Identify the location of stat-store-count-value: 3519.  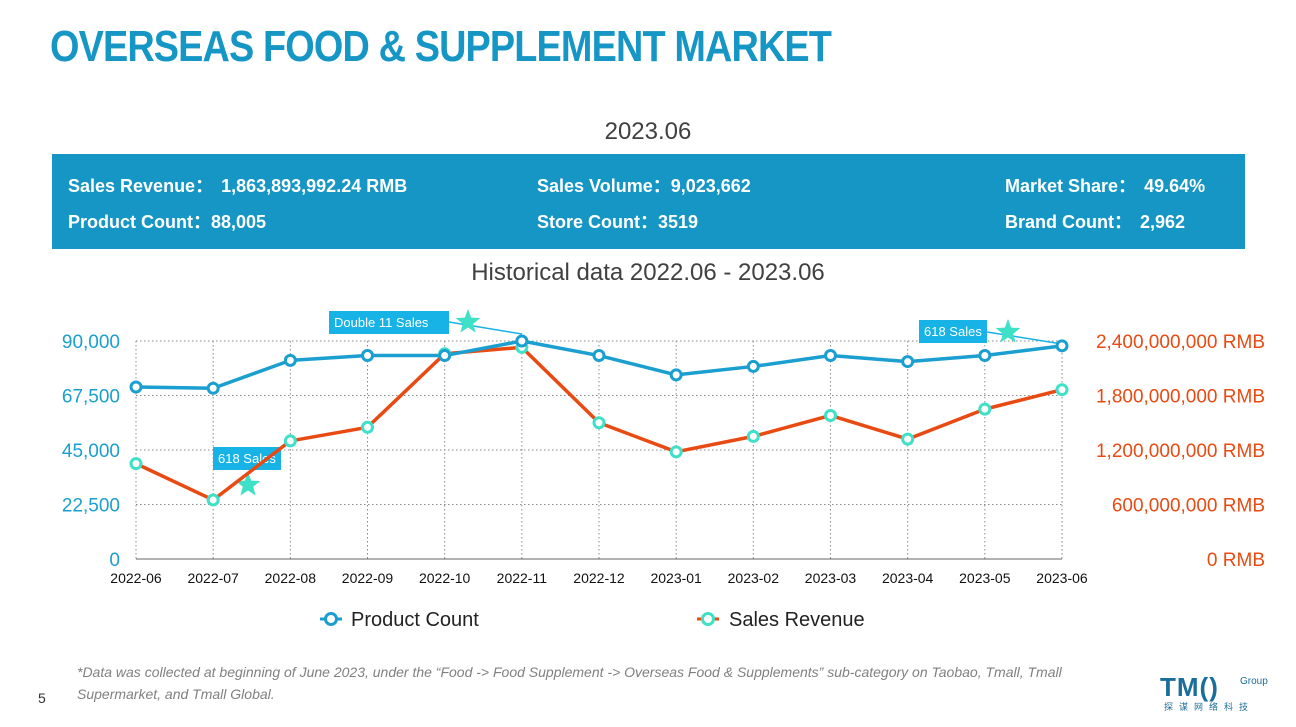
(678, 222).